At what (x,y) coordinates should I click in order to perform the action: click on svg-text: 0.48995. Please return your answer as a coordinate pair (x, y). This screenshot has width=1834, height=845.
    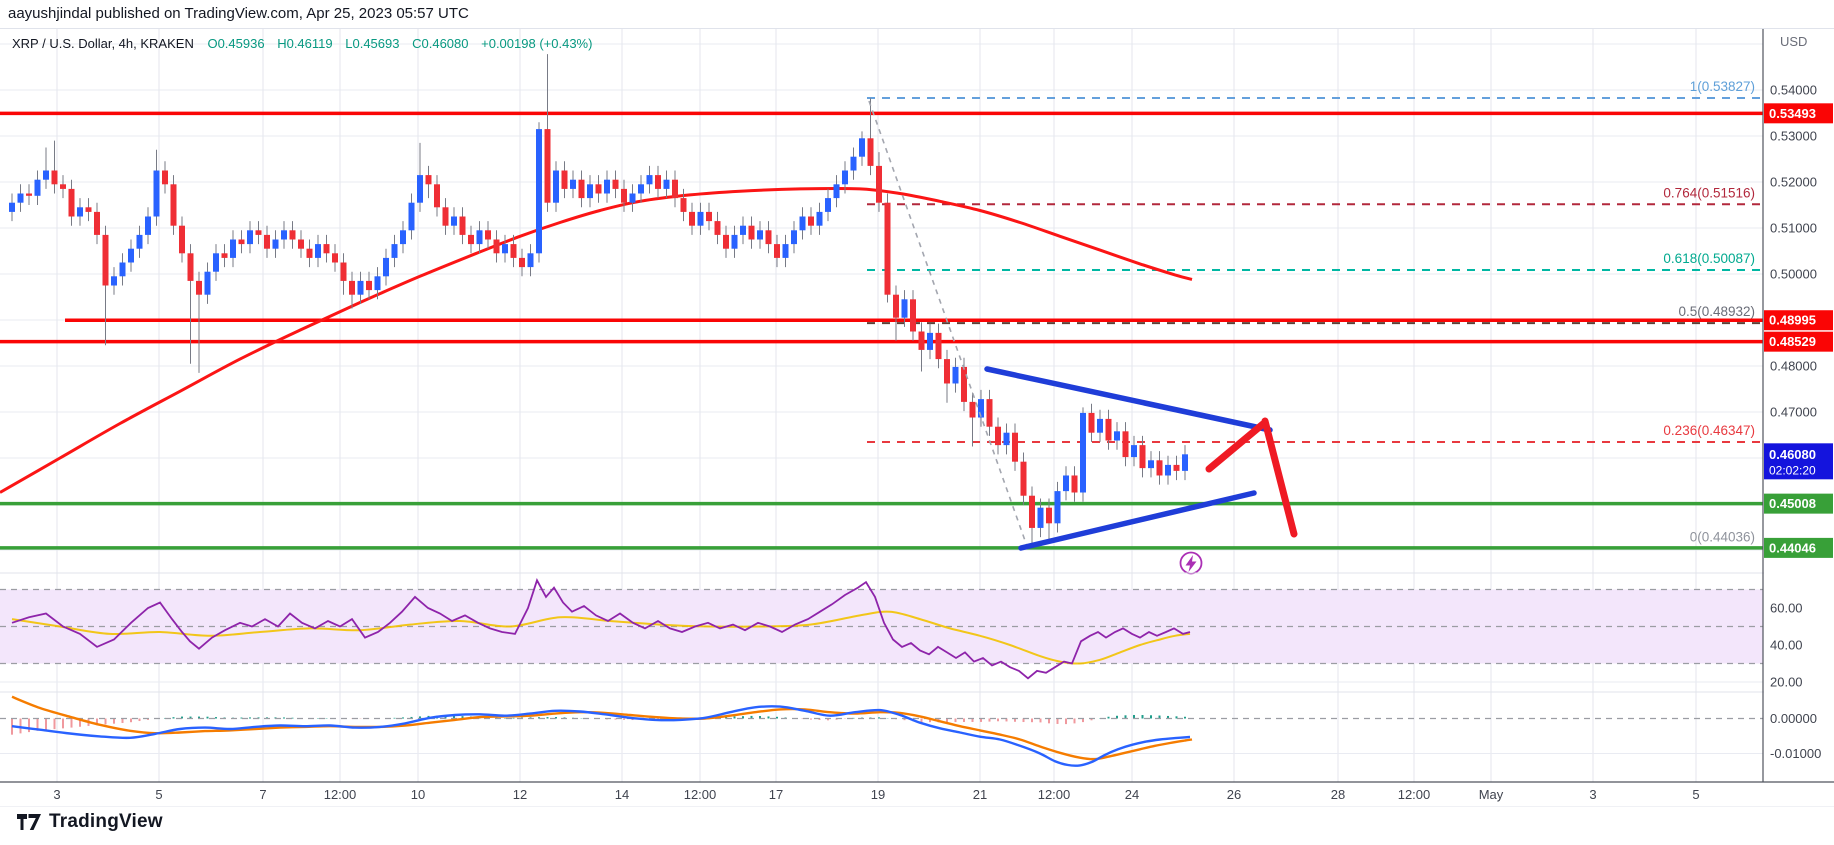
    Looking at the image, I should click on (1792, 320).